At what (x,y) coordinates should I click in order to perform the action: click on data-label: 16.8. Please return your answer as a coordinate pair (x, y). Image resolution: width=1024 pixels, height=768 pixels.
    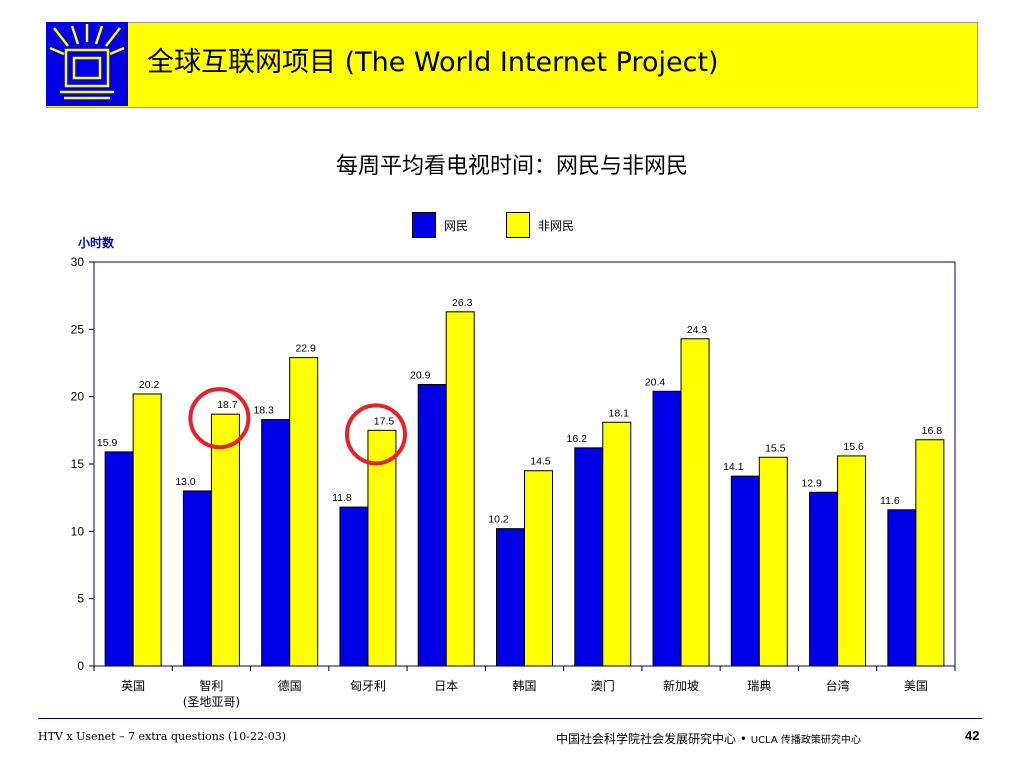
    Looking at the image, I should click on (932, 431).